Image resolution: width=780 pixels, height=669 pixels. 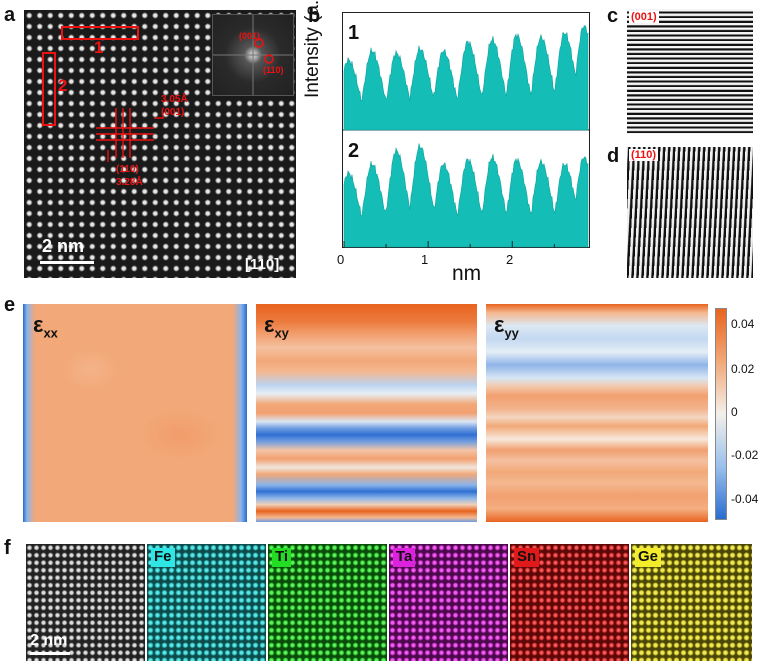 What do you see at coordinates (690, 212) in the screenshot?
I see `fringe-image-110: (110)` at bounding box center [690, 212].